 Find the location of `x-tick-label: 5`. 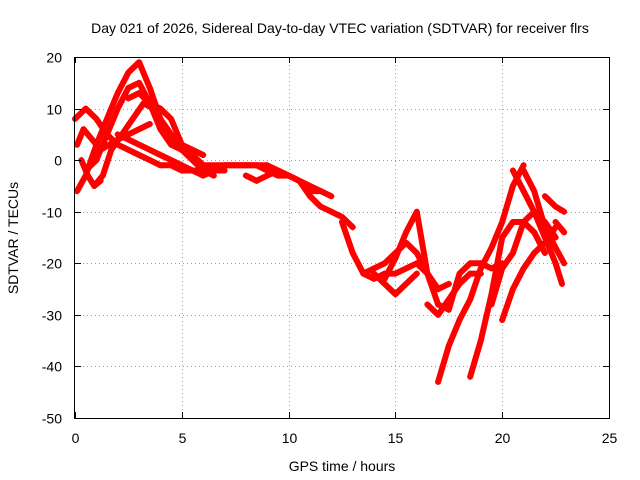

x-tick-label: 5 is located at coordinates (183, 438).